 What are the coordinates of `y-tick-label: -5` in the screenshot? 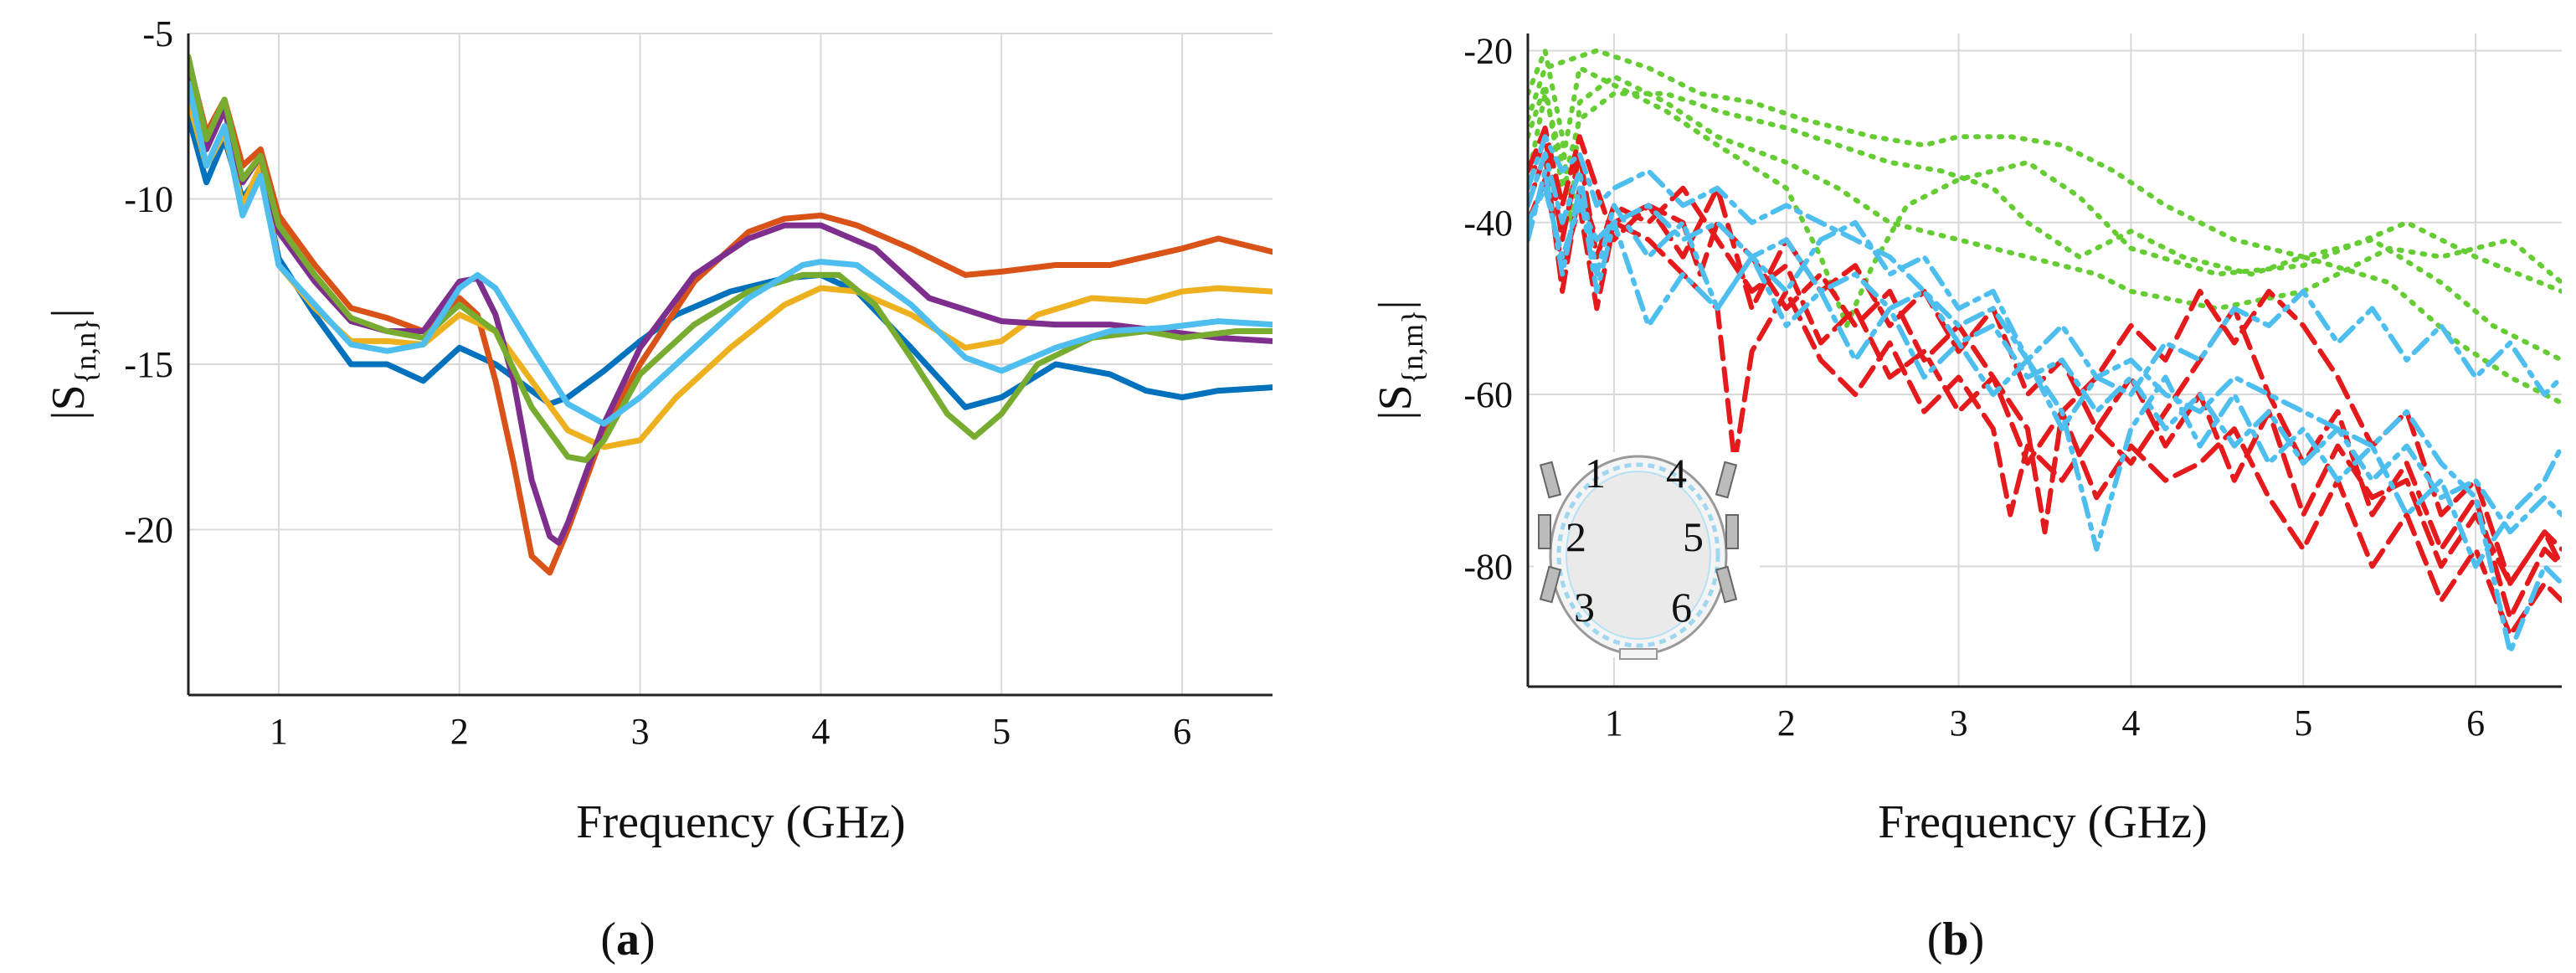 It's located at (157, 33).